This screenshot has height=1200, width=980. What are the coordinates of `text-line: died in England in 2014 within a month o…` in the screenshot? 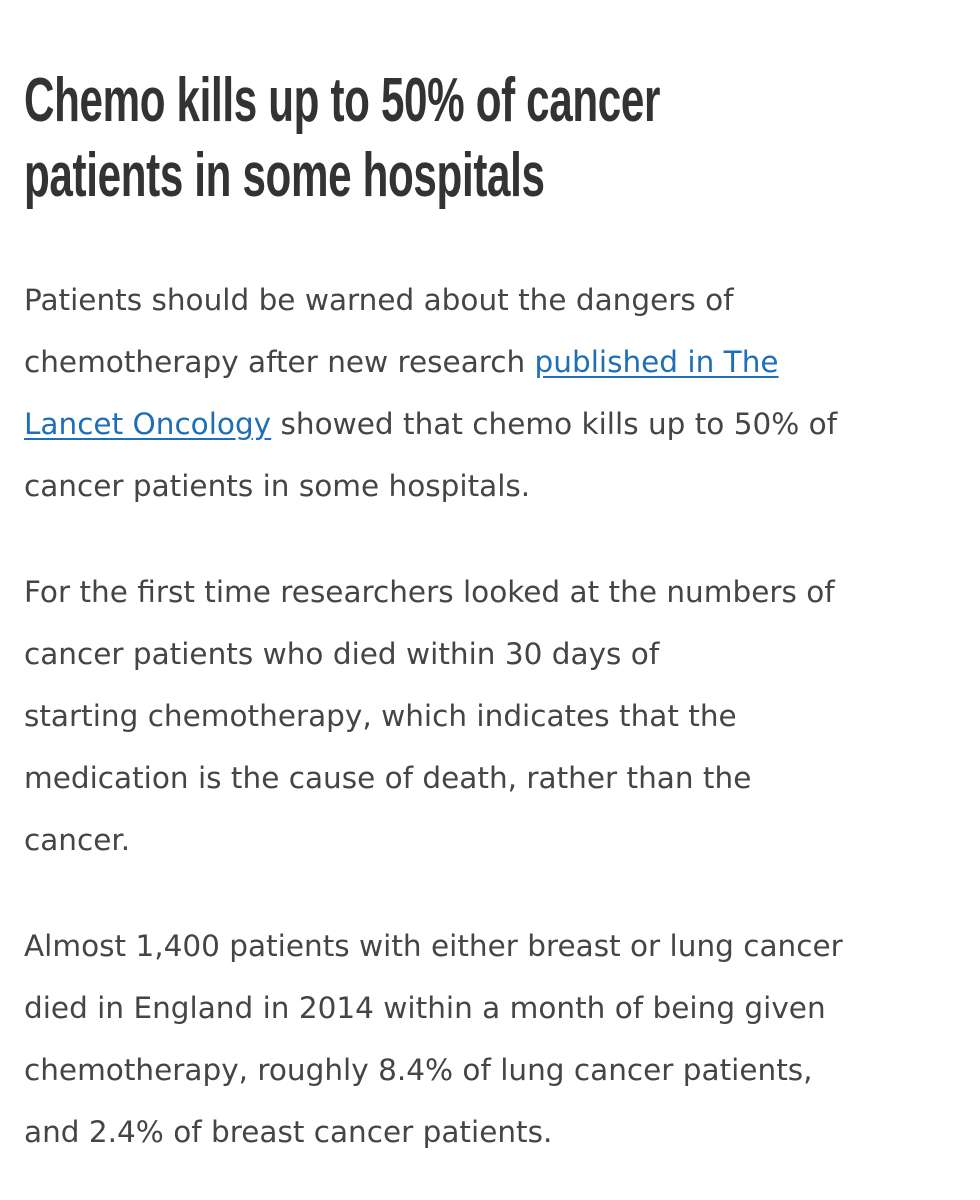 It's located at (425, 1008).